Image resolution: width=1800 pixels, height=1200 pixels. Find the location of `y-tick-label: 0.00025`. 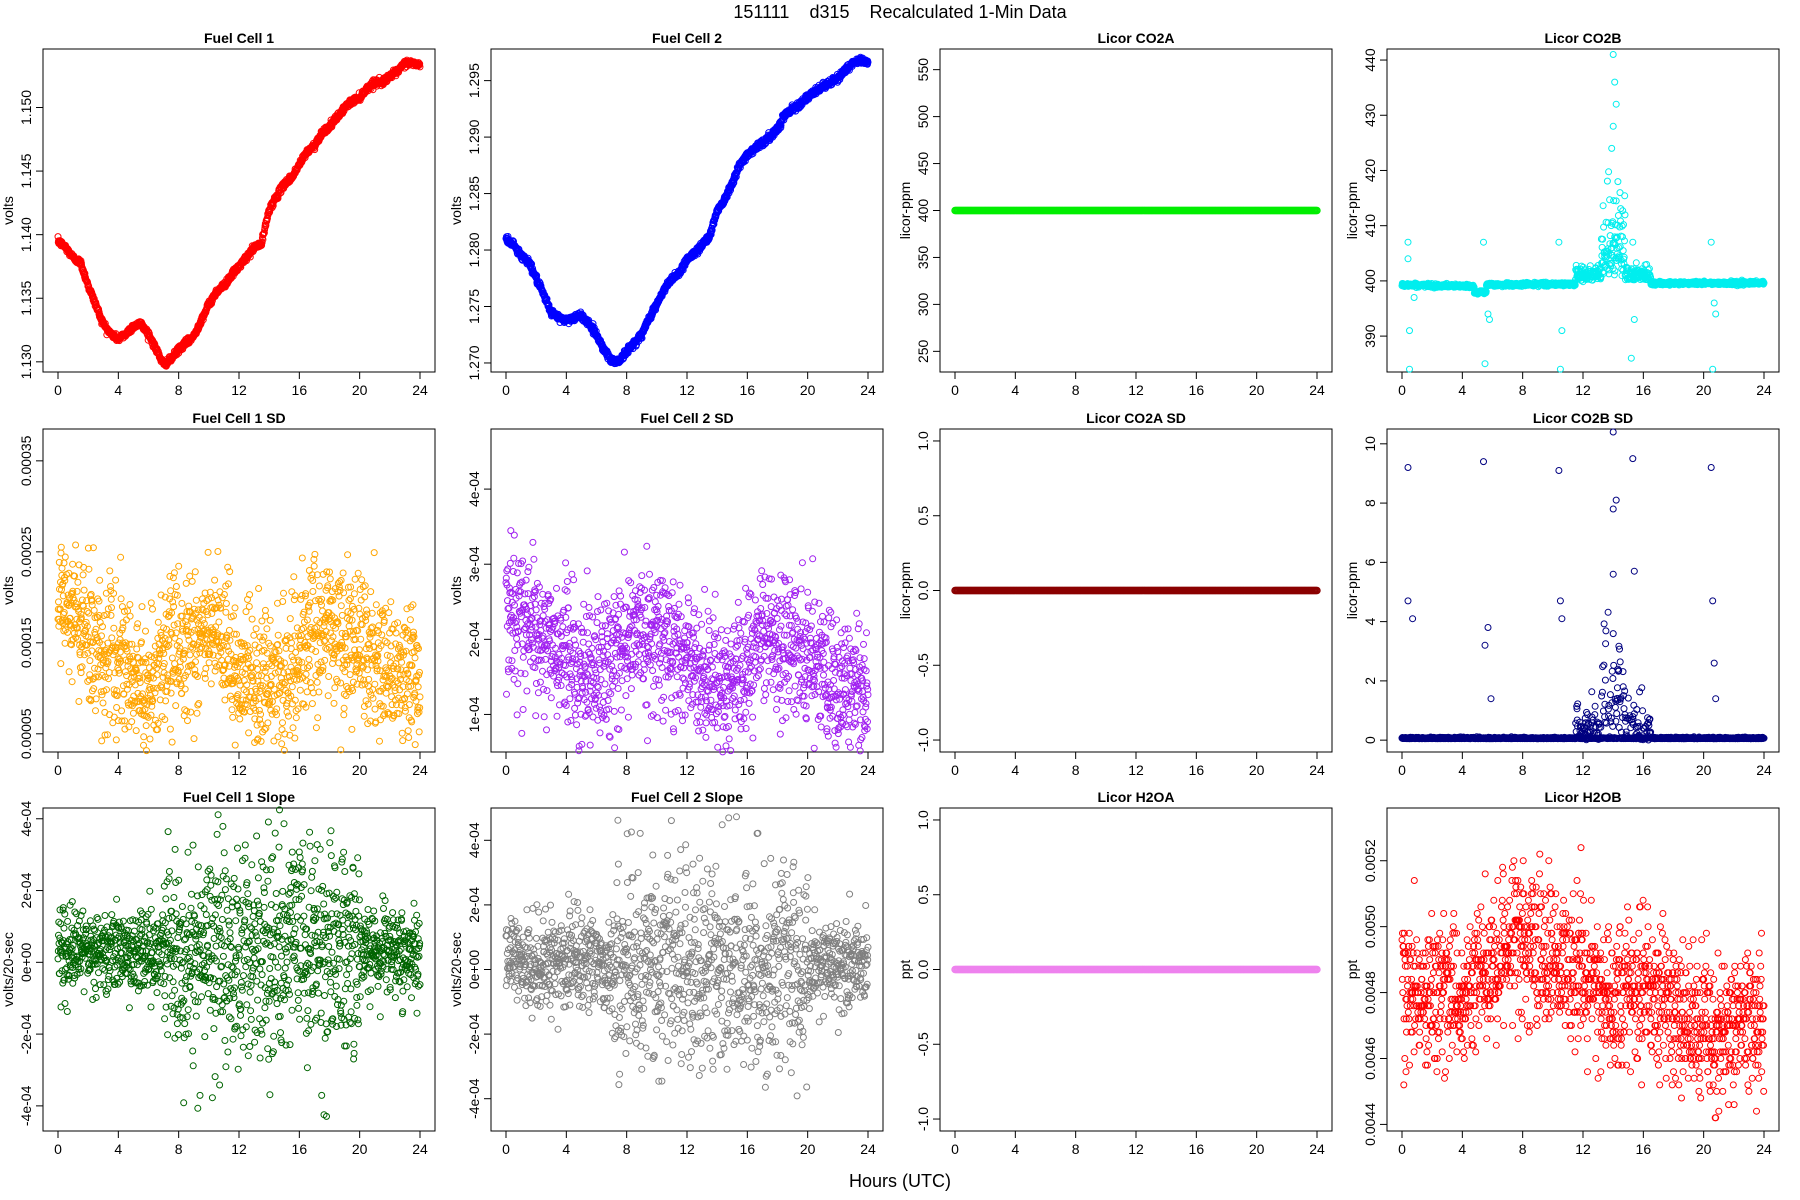

y-tick-label: 0.00025 is located at coordinates (26, 551).